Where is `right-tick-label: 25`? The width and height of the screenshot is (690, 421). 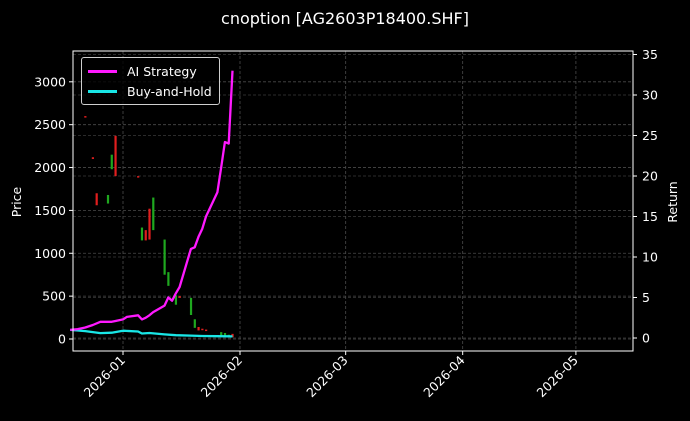 right-tick-label: 25 is located at coordinates (650, 135).